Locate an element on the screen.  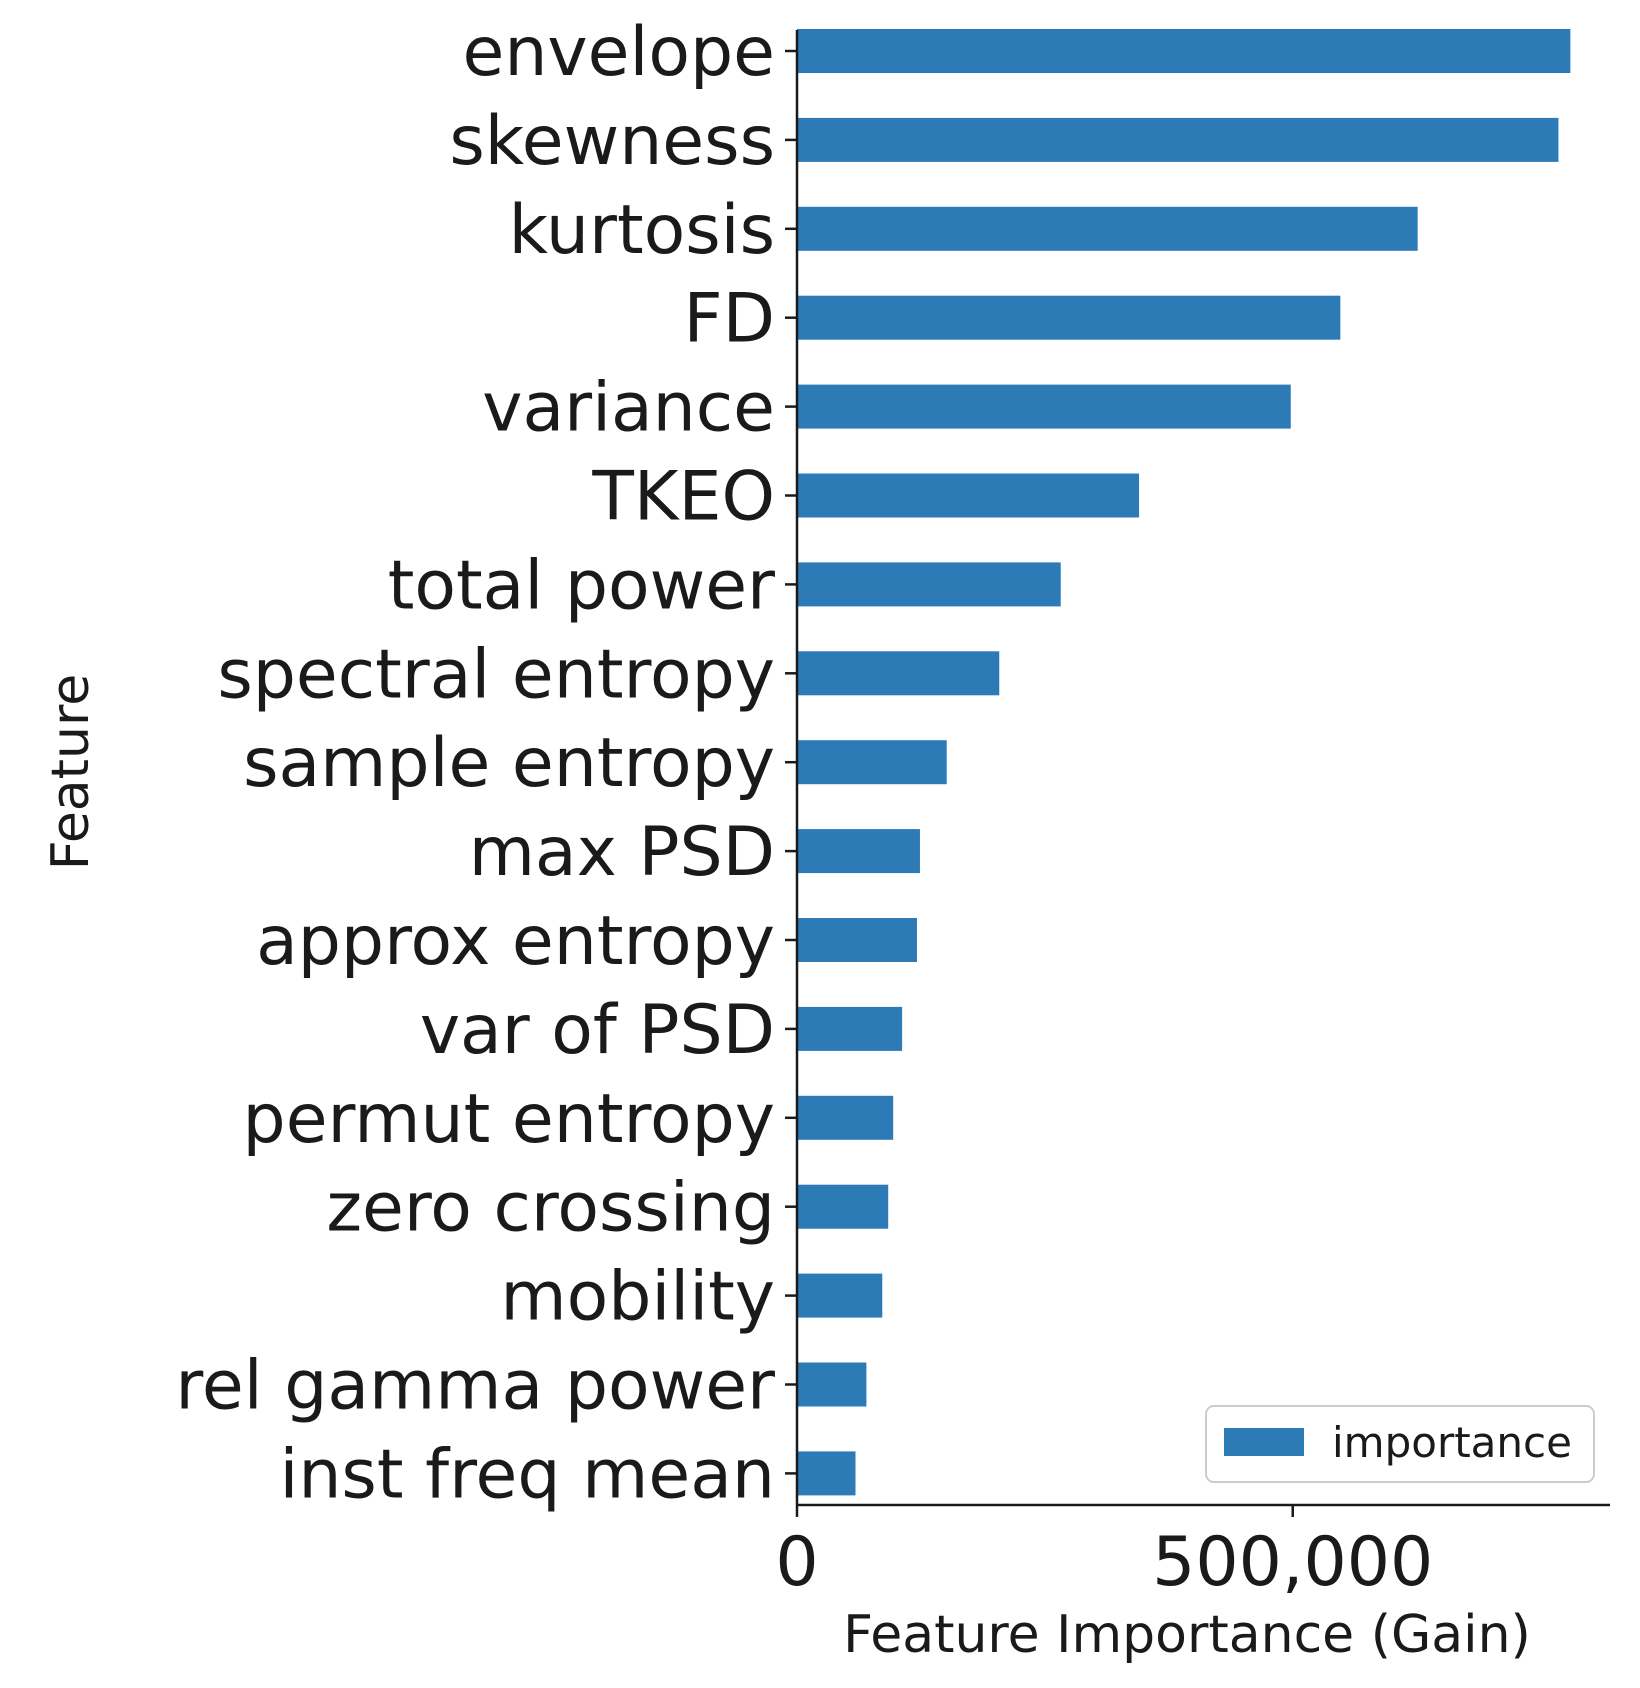
y-tick-label: total power is located at coordinates (581, 585).